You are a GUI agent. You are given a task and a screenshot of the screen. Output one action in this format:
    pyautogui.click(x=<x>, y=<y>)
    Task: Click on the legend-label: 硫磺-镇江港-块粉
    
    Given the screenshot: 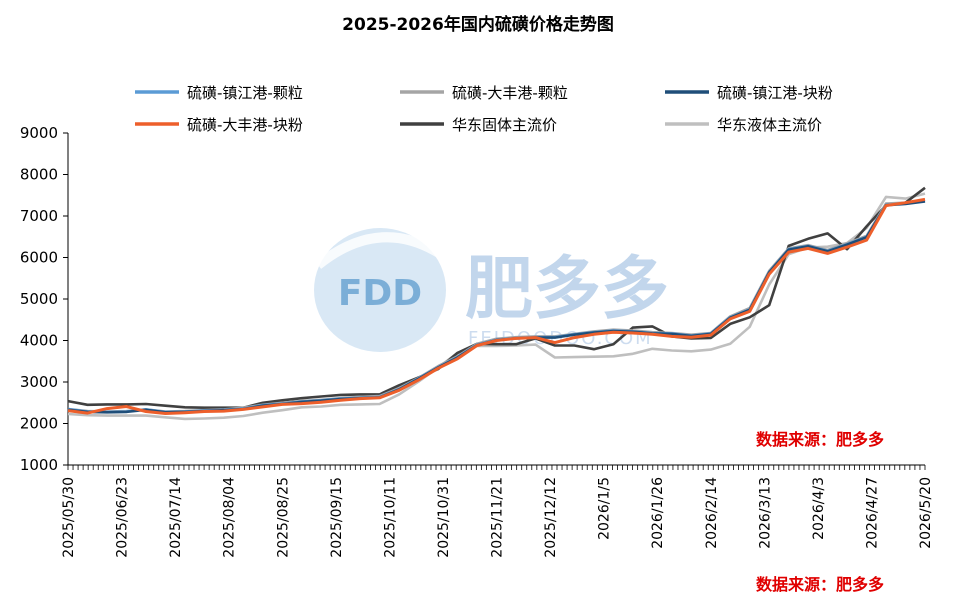 What is the action you would take?
    pyautogui.click(x=775, y=93)
    